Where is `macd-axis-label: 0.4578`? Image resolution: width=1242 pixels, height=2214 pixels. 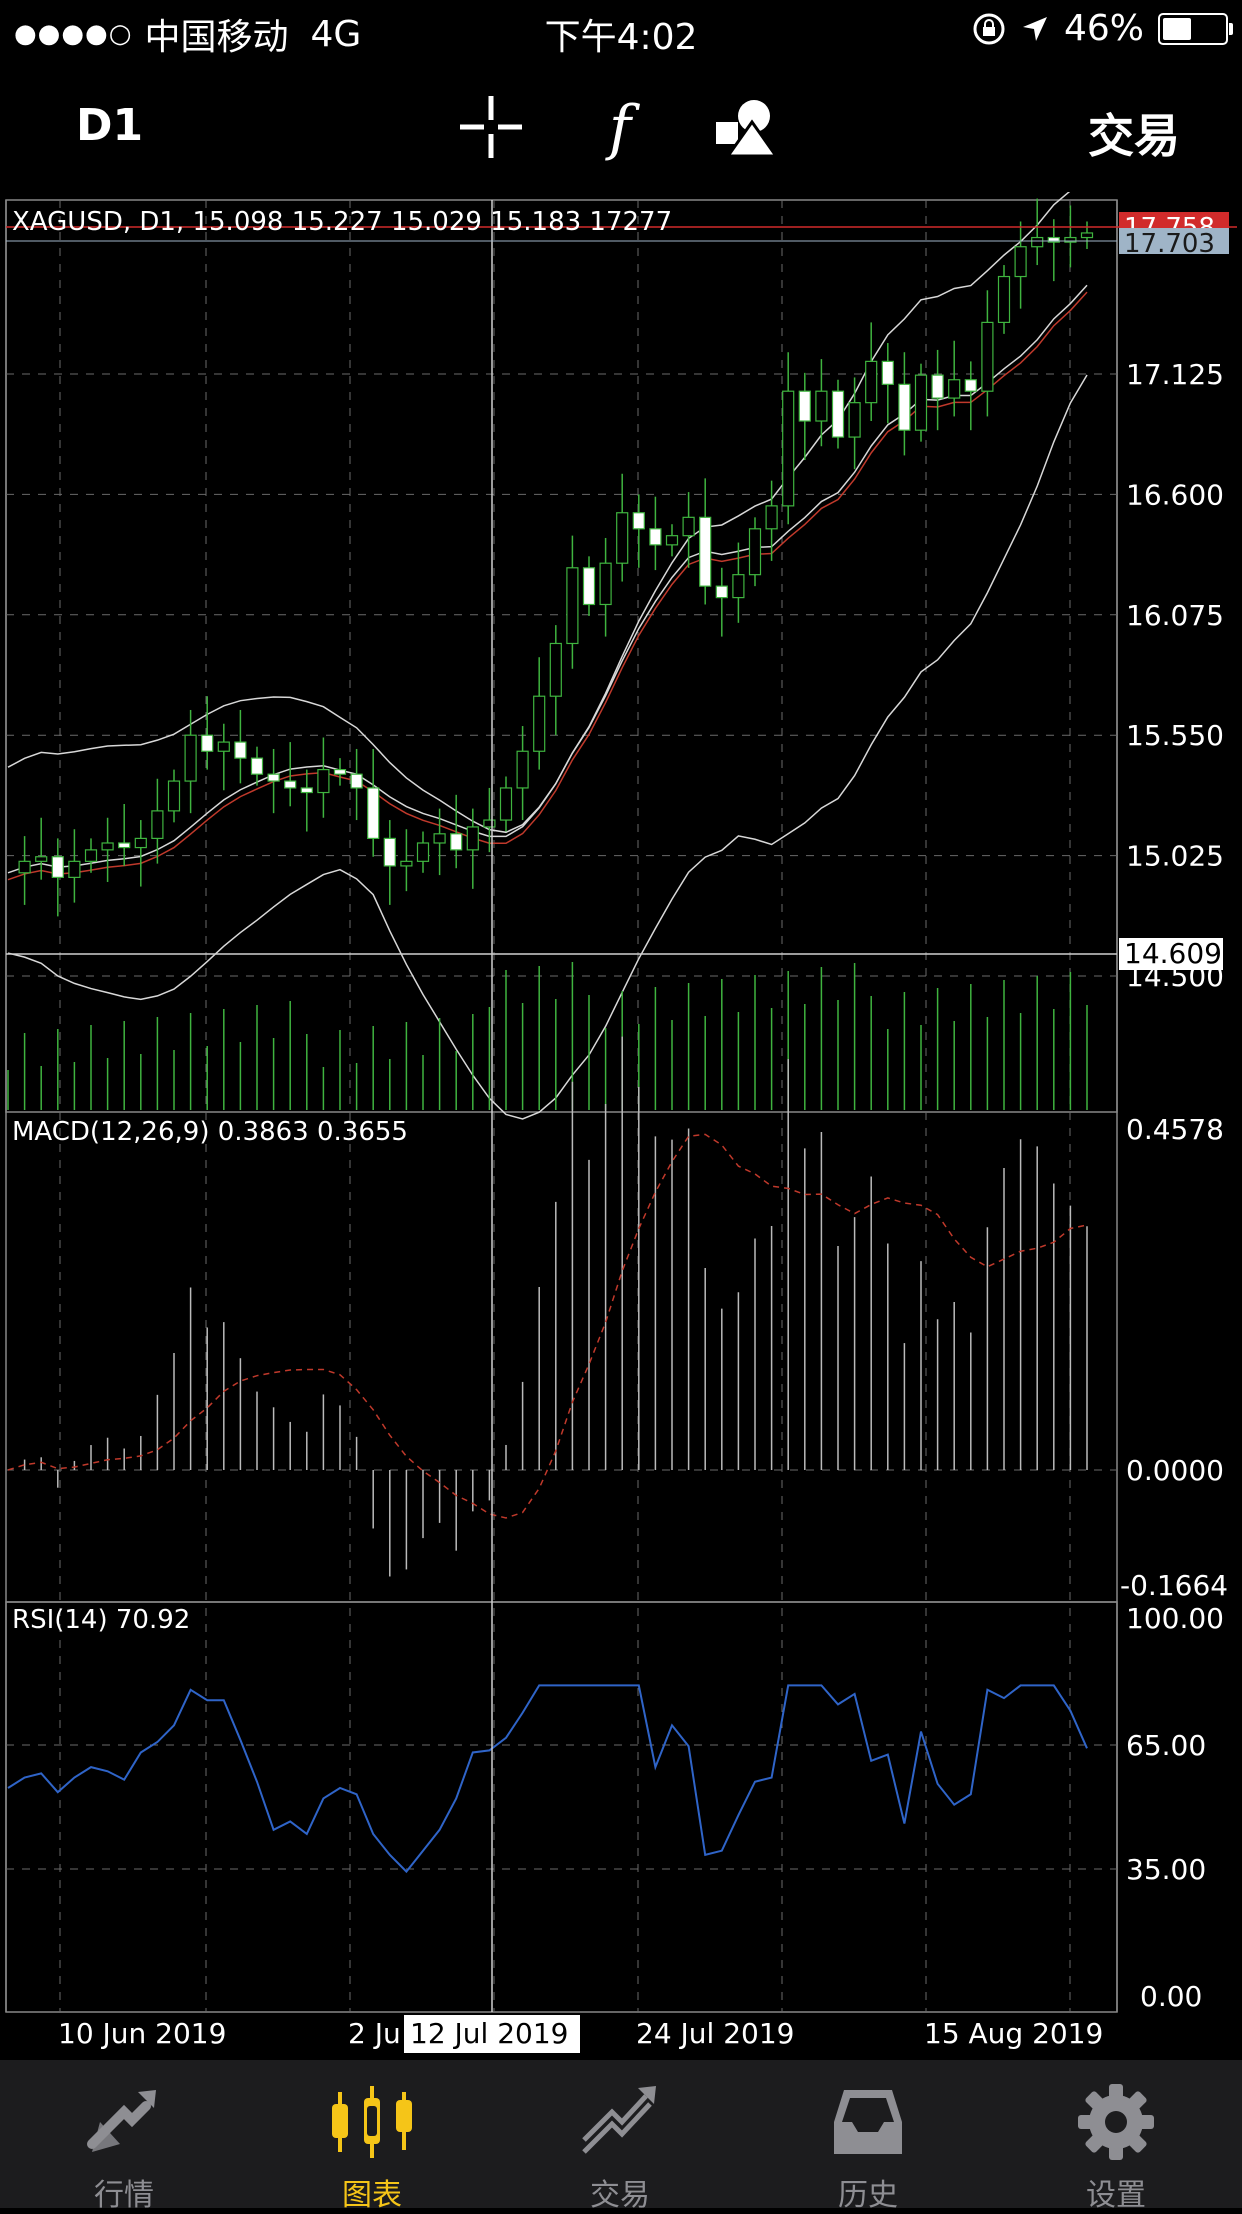 macd-axis-label: 0.4578 is located at coordinates (1175, 1129).